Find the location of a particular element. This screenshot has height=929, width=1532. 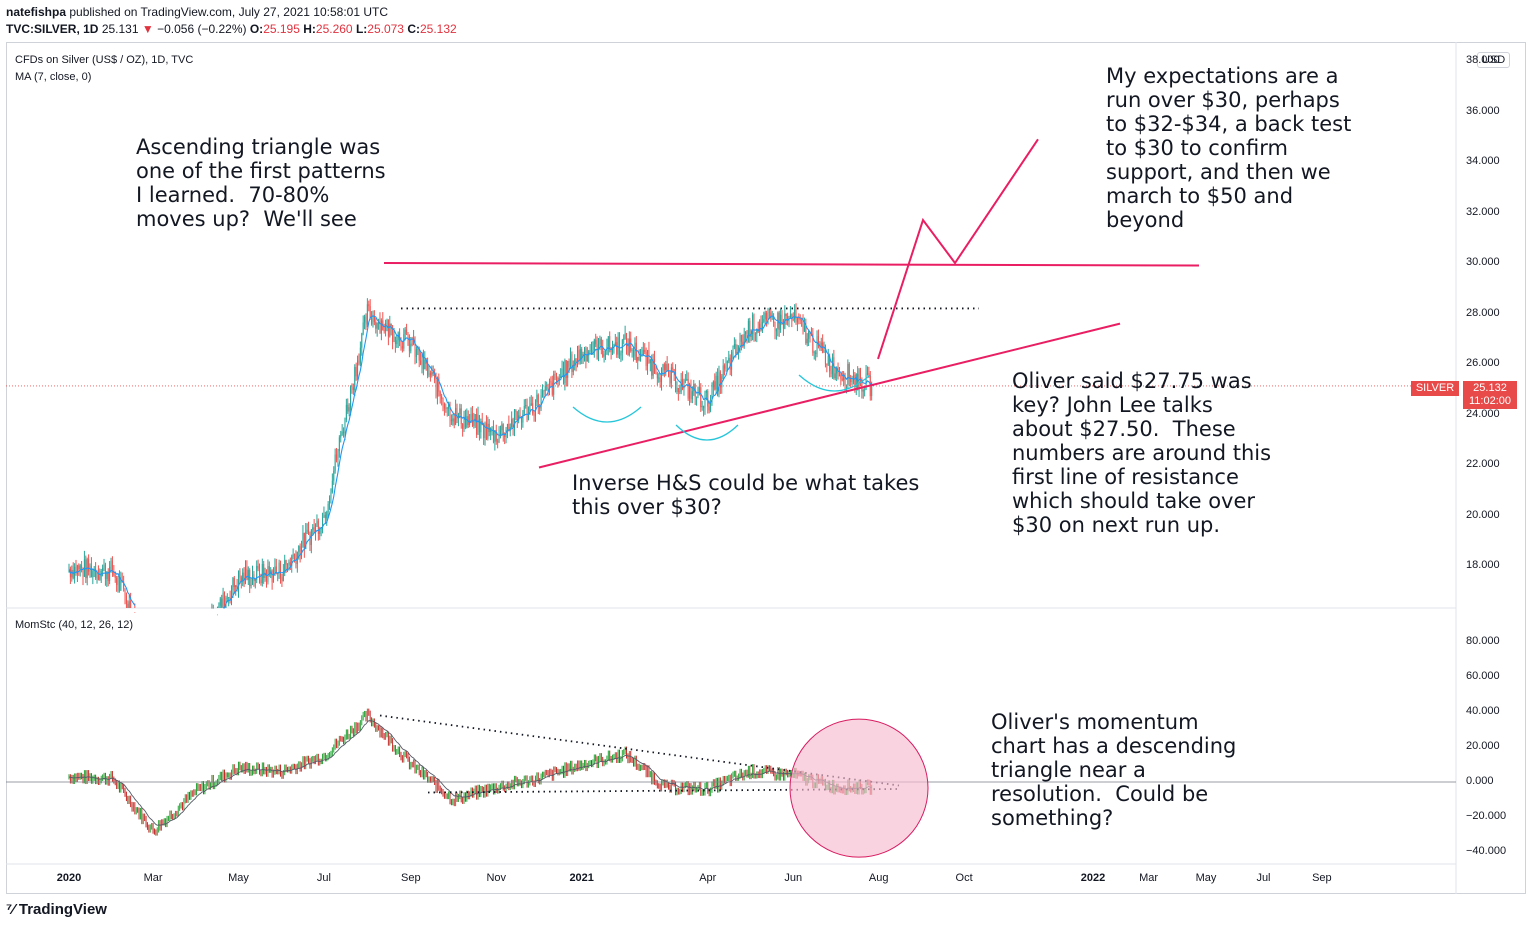

left-shoulder-arc is located at coordinates (607, 414).